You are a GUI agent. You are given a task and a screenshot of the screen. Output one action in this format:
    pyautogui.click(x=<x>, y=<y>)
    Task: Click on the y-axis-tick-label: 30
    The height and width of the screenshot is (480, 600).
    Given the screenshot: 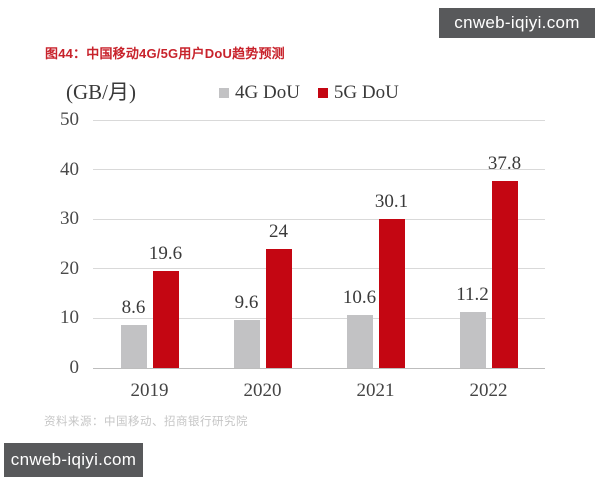 What is the action you would take?
    pyautogui.click(x=69, y=219)
    